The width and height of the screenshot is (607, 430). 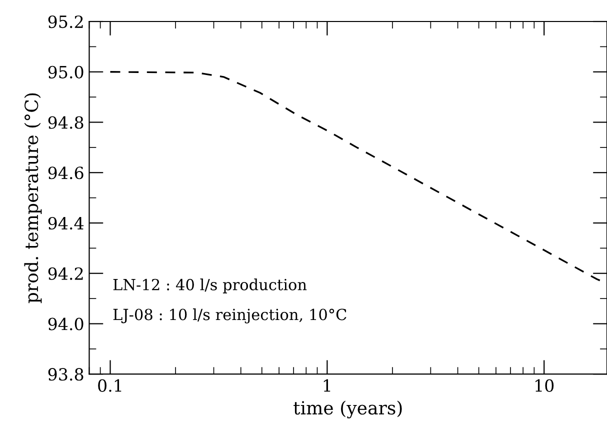 What do you see at coordinates (327, 385) in the screenshot?
I see `x-tick-label: 1` at bounding box center [327, 385].